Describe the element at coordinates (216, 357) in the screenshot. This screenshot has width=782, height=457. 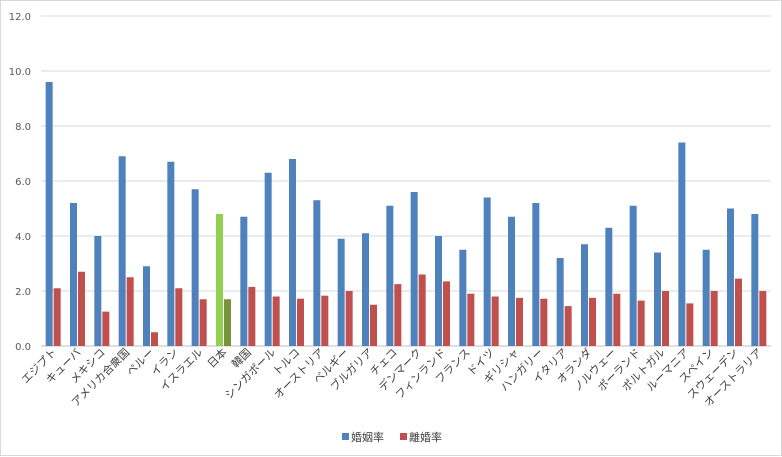
I see `x-category-label: 日本` at that location.